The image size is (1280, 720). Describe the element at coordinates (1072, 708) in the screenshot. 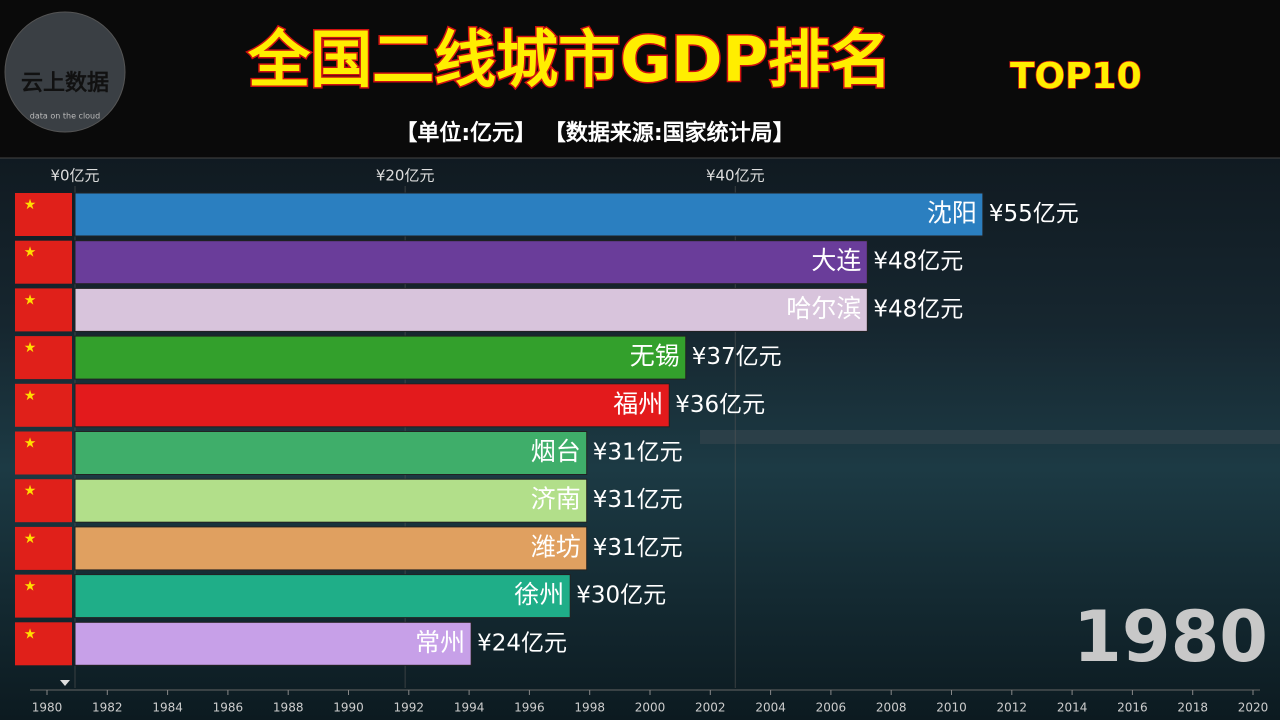

I see `timeline-tick-label: 2014` at that location.